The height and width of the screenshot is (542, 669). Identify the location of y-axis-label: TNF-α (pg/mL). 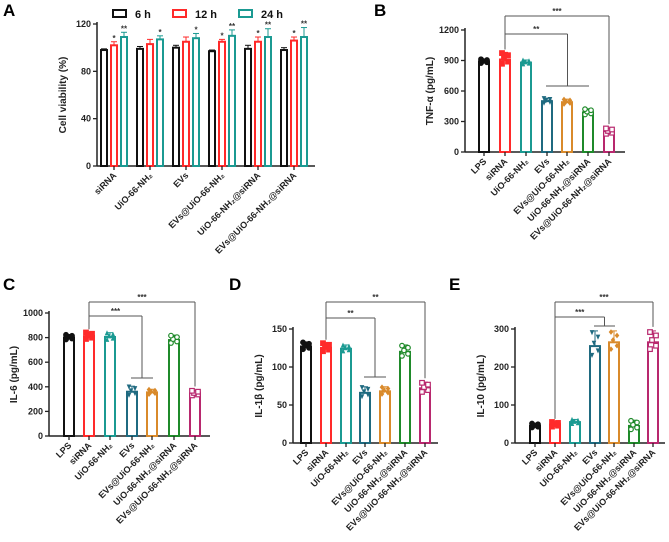
(430, 91).